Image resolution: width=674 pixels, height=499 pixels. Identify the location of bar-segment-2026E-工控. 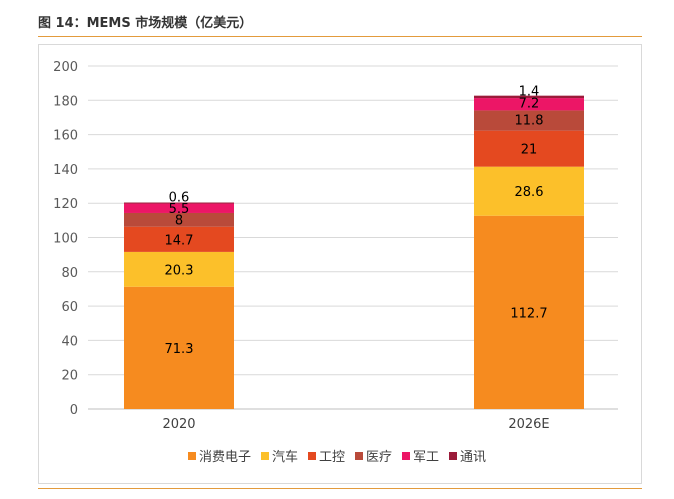
(529, 148).